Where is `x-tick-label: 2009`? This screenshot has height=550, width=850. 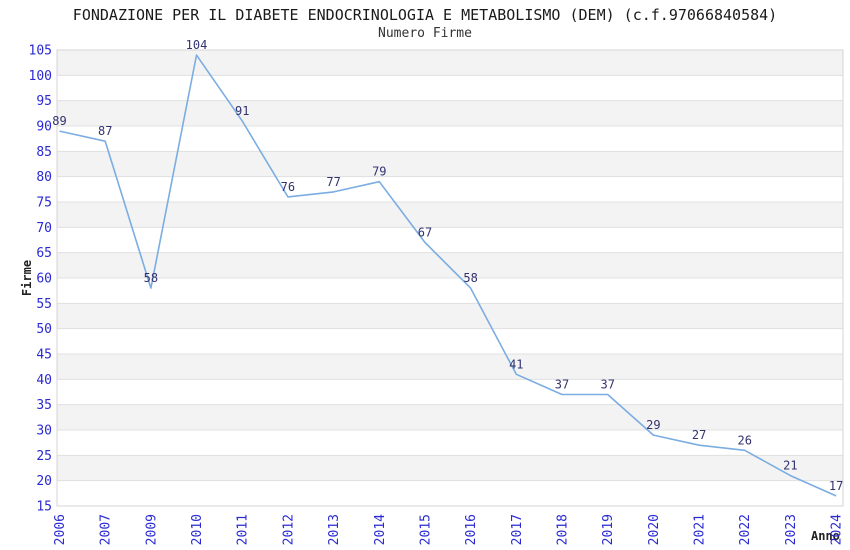
x-tick-label: 2009 is located at coordinates (151, 529).